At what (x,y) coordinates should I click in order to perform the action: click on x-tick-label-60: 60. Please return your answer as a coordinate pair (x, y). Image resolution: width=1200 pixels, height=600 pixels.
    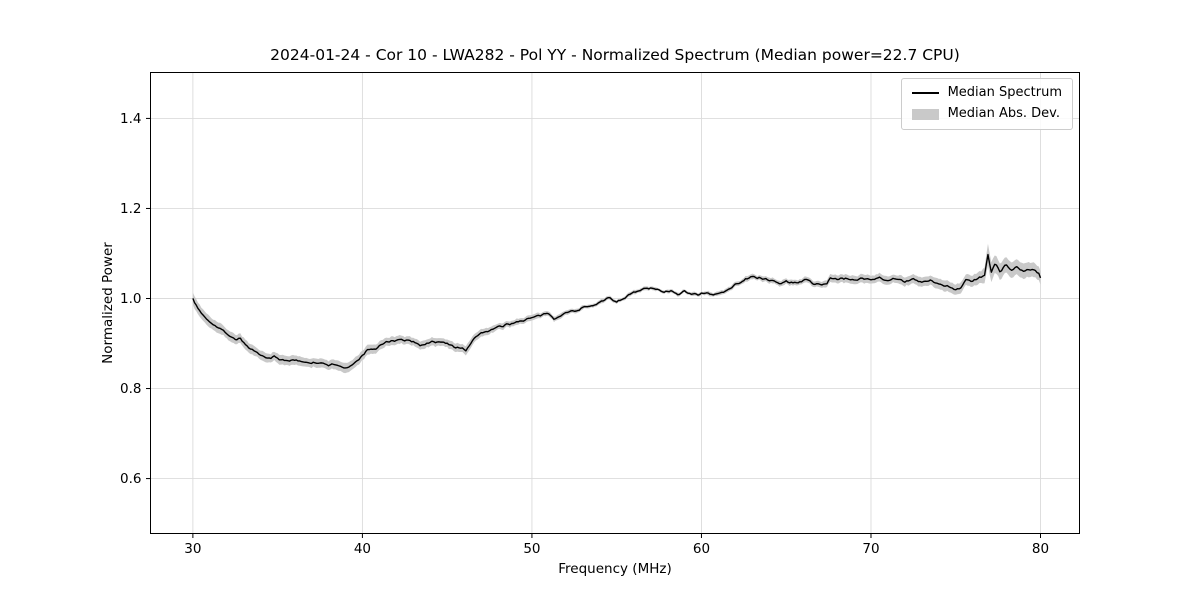
    Looking at the image, I should click on (701, 549).